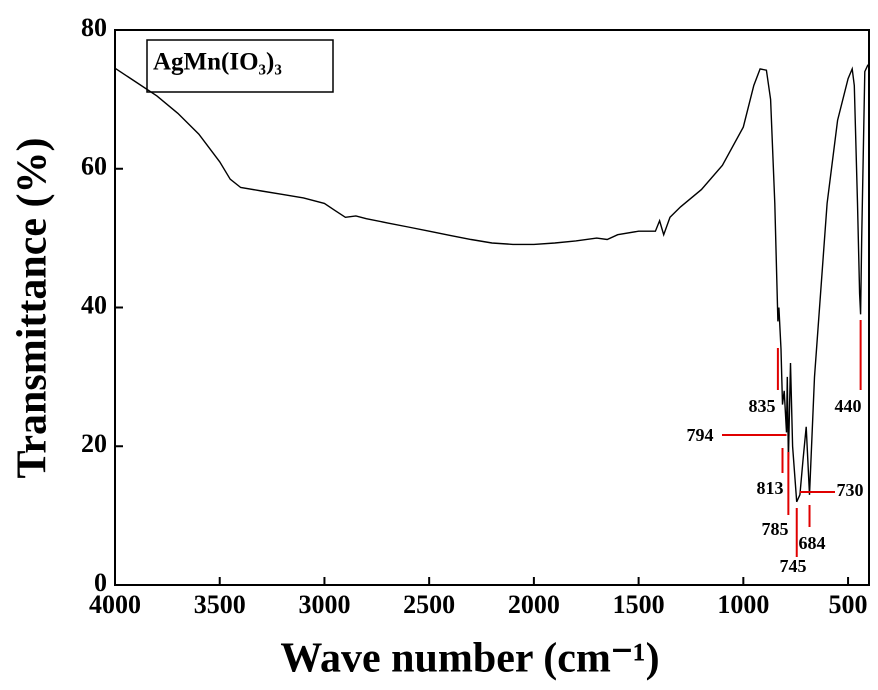  I want to click on y-tick-label: 60, so click(94, 166).